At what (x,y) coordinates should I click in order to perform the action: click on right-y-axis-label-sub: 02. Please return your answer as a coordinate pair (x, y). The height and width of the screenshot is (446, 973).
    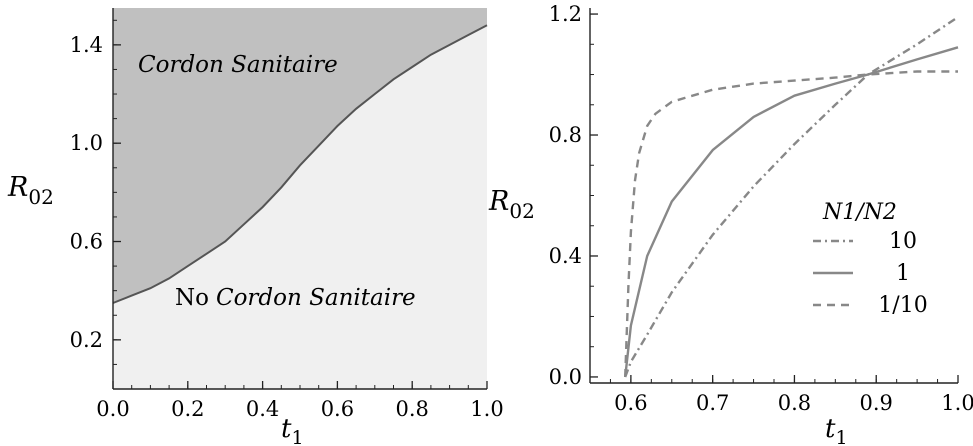
    Looking at the image, I should click on (521, 211).